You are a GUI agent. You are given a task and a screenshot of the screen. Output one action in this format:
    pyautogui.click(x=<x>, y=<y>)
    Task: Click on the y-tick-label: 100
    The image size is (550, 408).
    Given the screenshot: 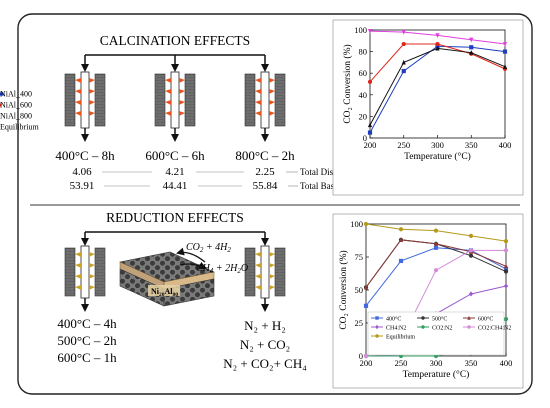 What is the action you would take?
    pyautogui.click(x=360, y=30)
    